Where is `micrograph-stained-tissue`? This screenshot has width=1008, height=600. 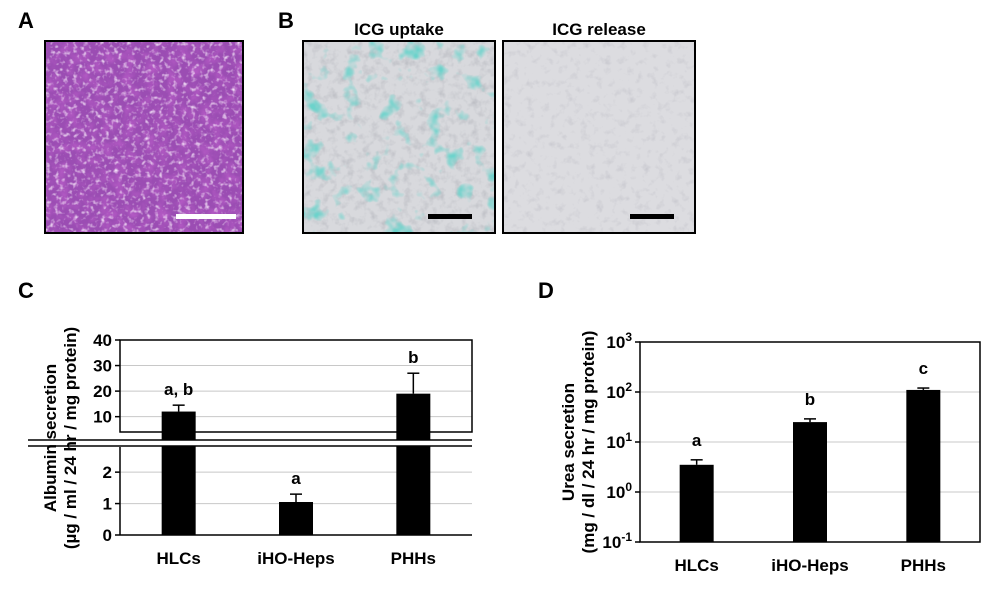
micrograph-stained-tissue is located at coordinates (144, 137).